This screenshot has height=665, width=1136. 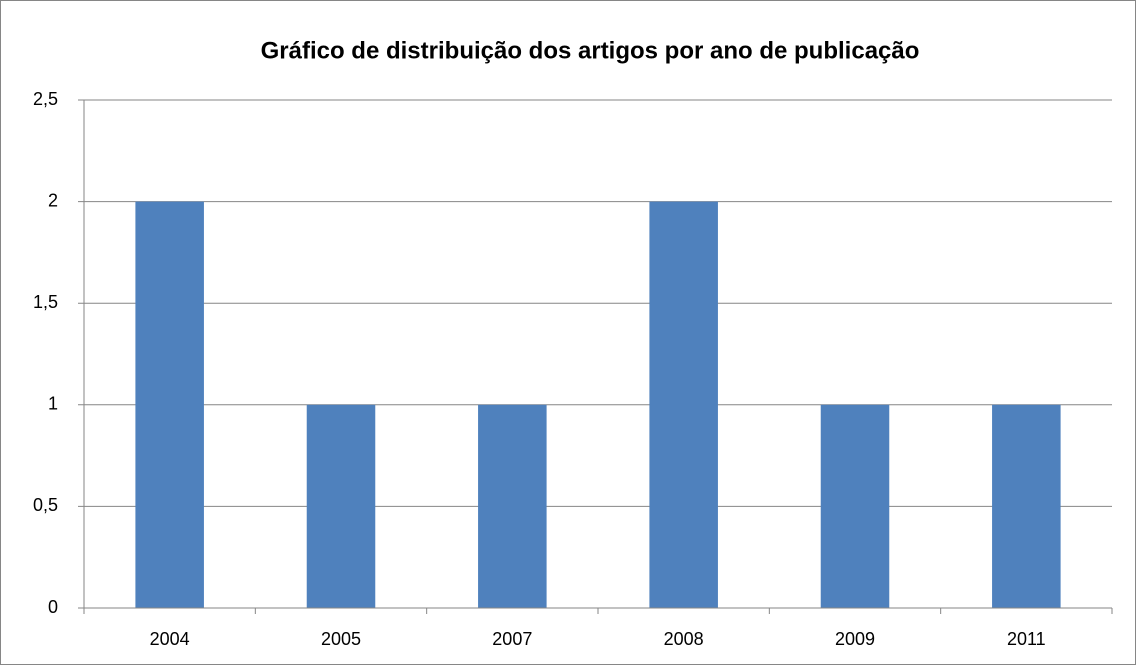 What do you see at coordinates (512, 639) in the screenshot?
I see `x-tick-label: 2007` at bounding box center [512, 639].